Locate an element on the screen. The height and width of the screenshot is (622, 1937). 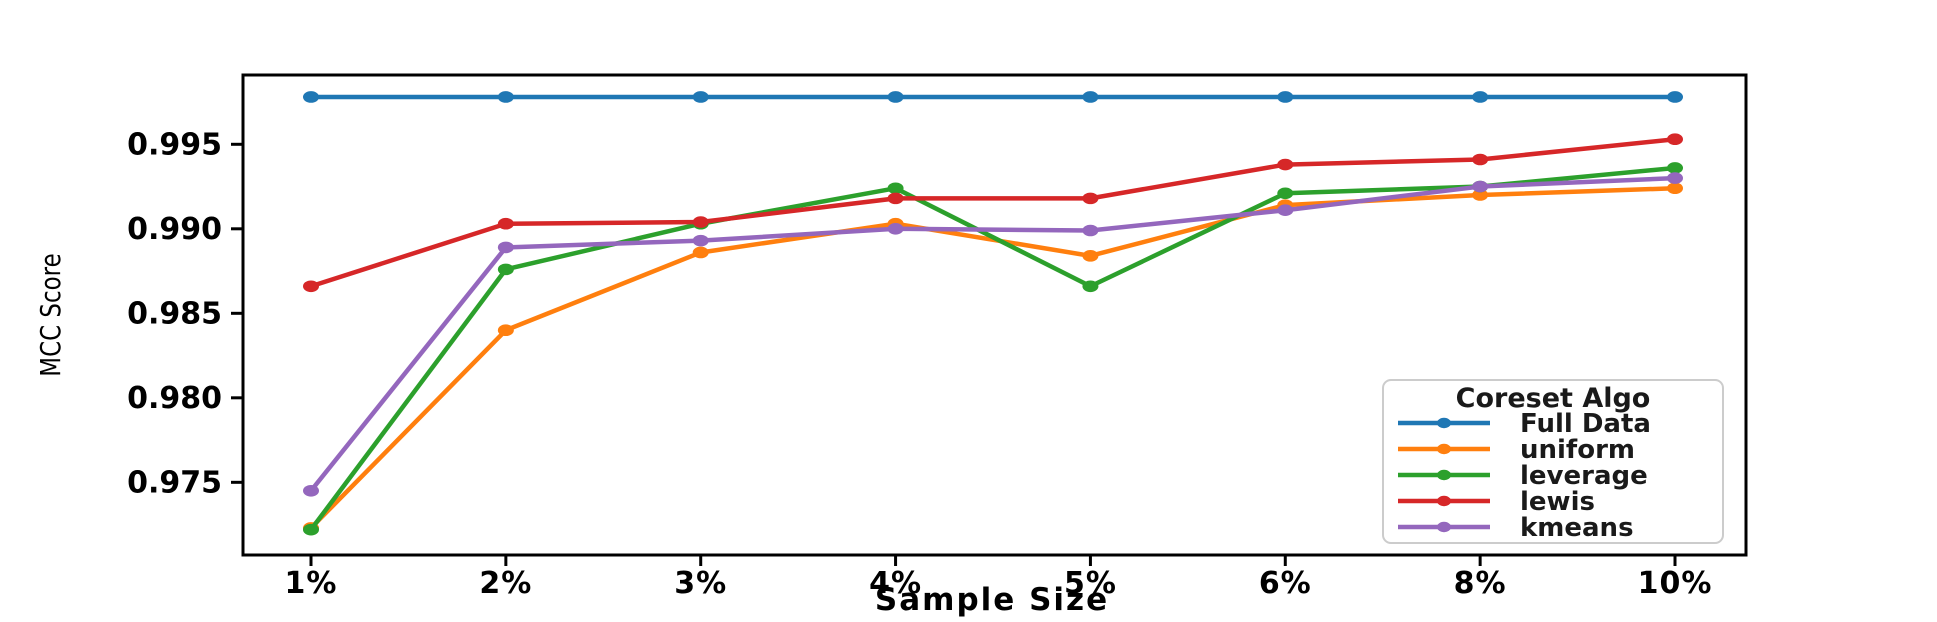
legend-label-uniform: uniform is located at coordinates (1577, 450).